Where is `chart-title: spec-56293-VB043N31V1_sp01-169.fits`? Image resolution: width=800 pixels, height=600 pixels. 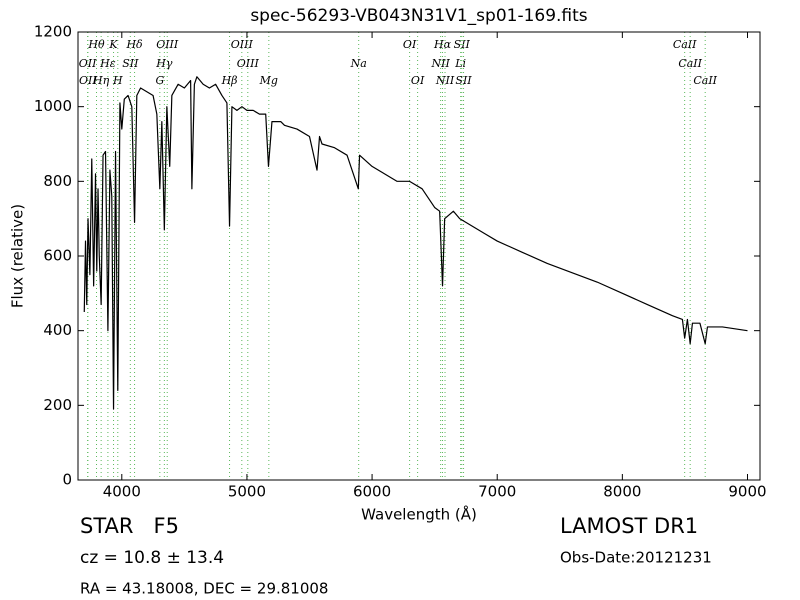
chart-title: spec-56293-VB043N31V1_sp01-169.fits is located at coordinates (418, 16).